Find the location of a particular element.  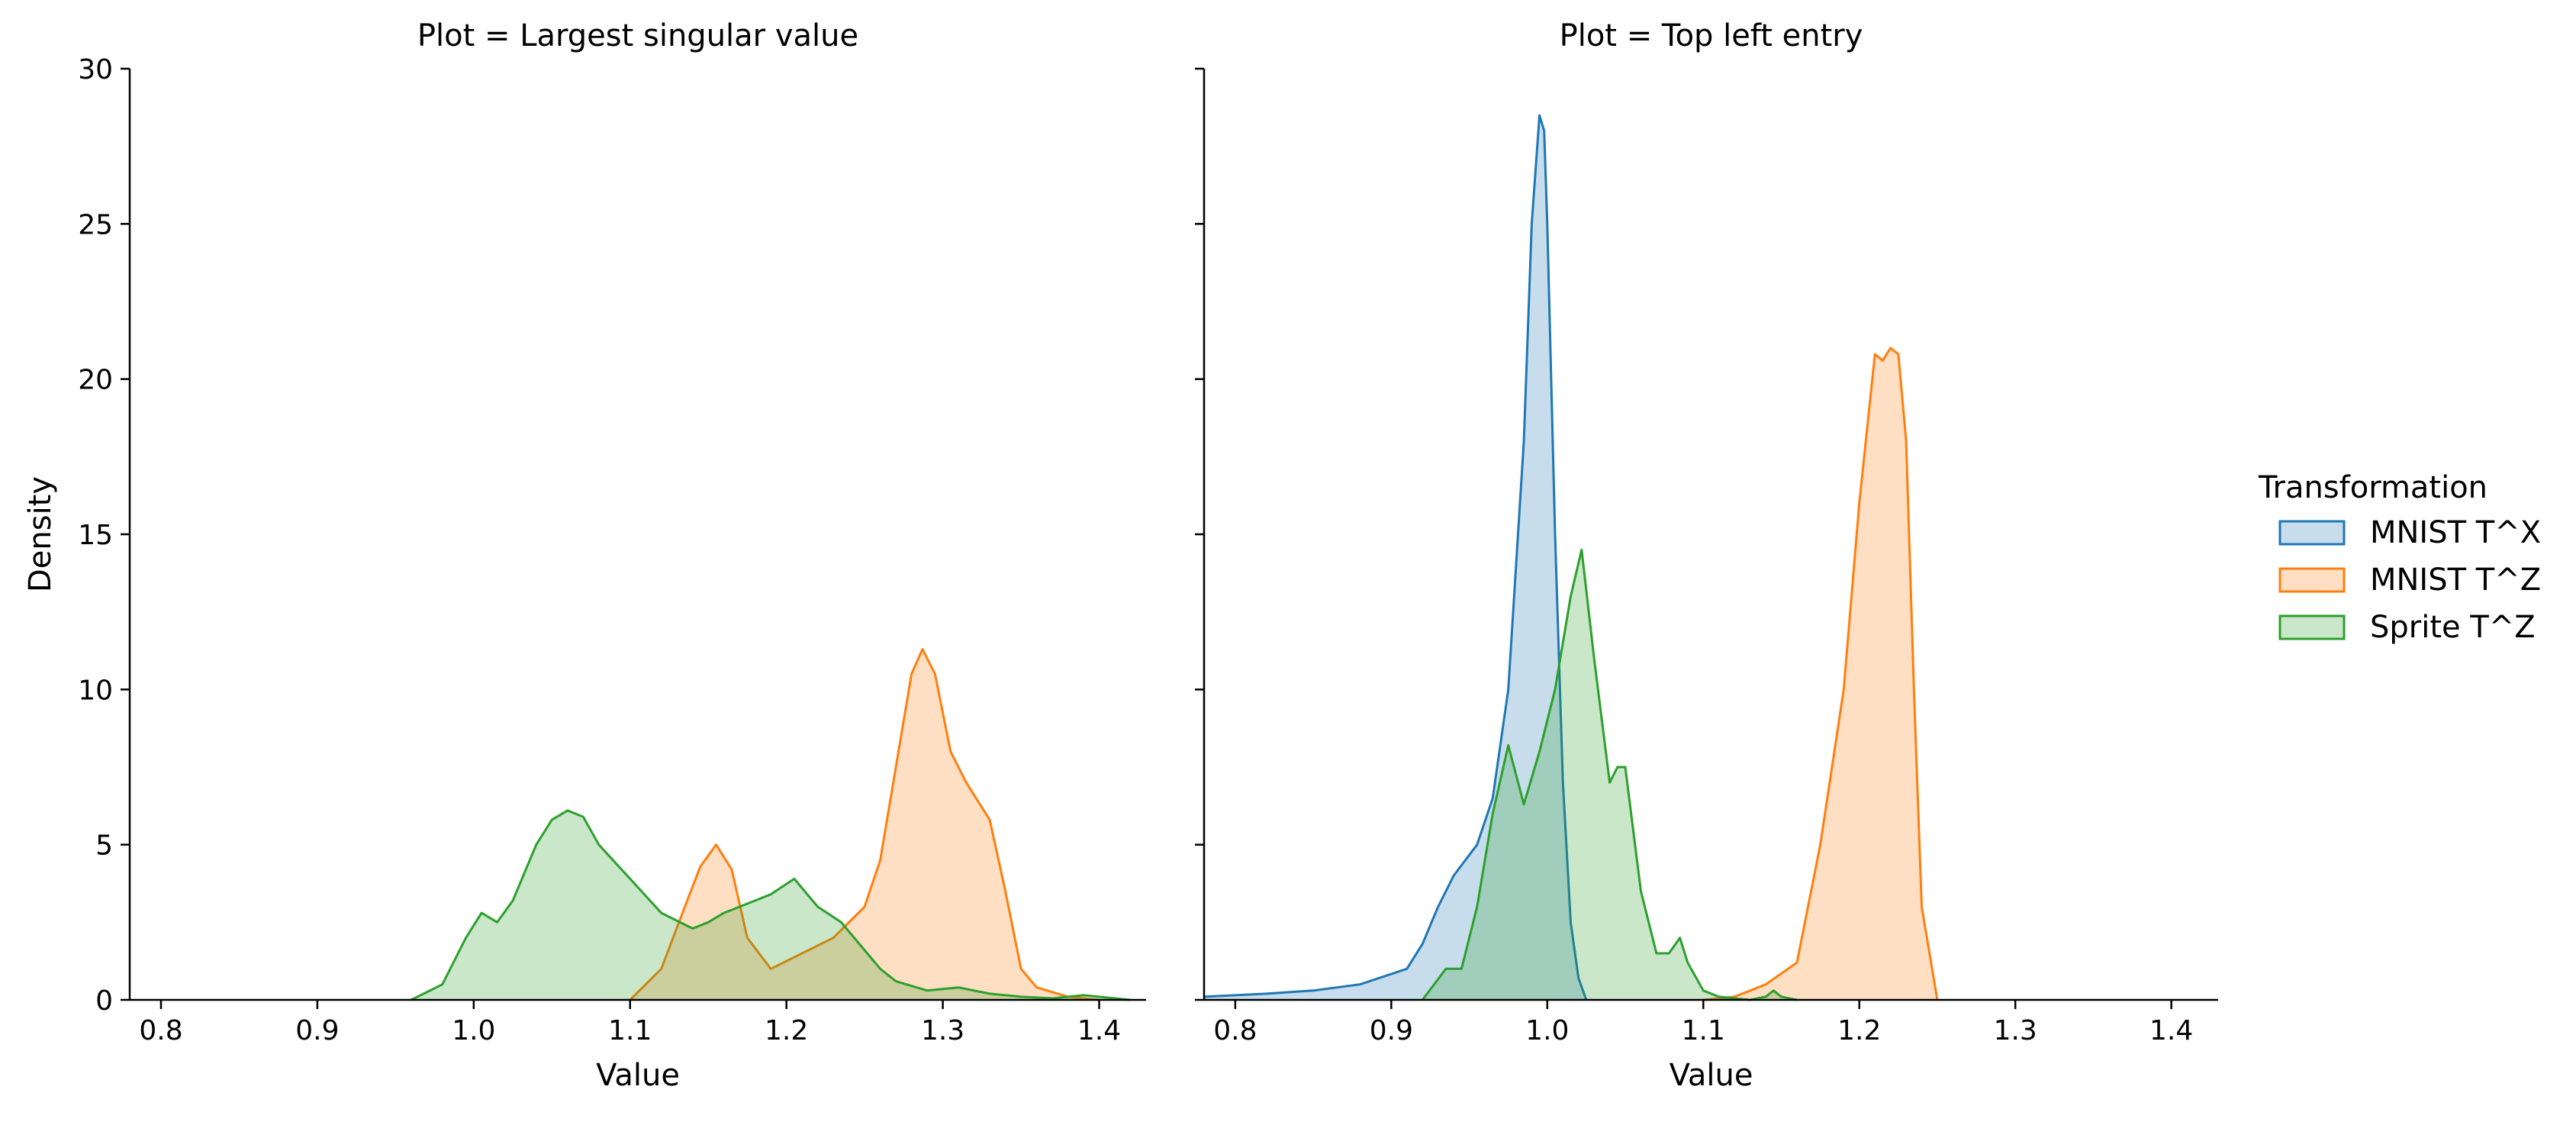

density-line-sprite-t-z is located at coordinates (771, 905).